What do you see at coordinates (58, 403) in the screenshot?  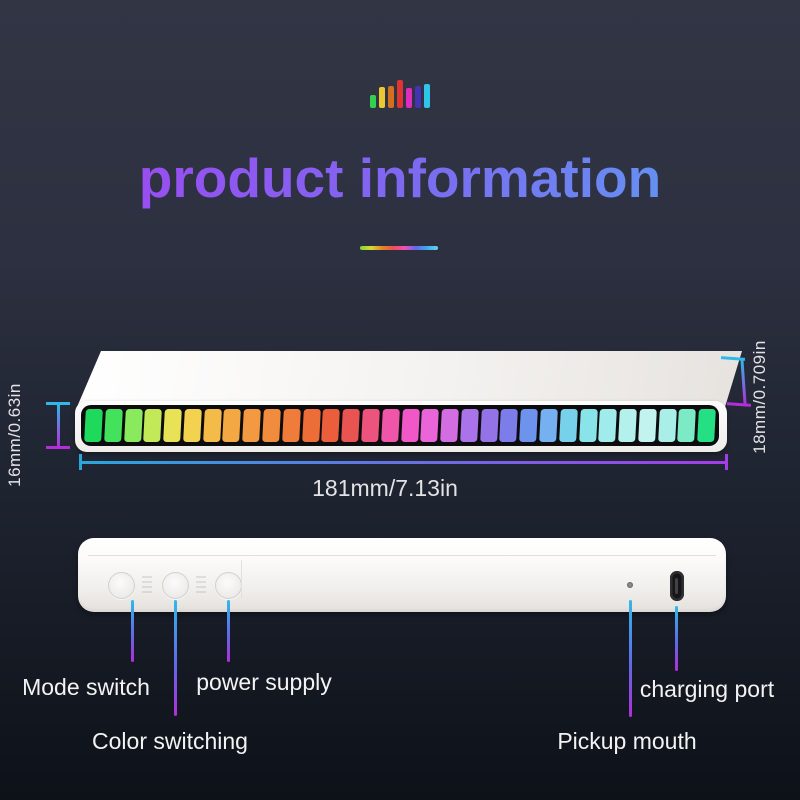 I see `height-dimension-tick-top` at bounding box center [58, 403].